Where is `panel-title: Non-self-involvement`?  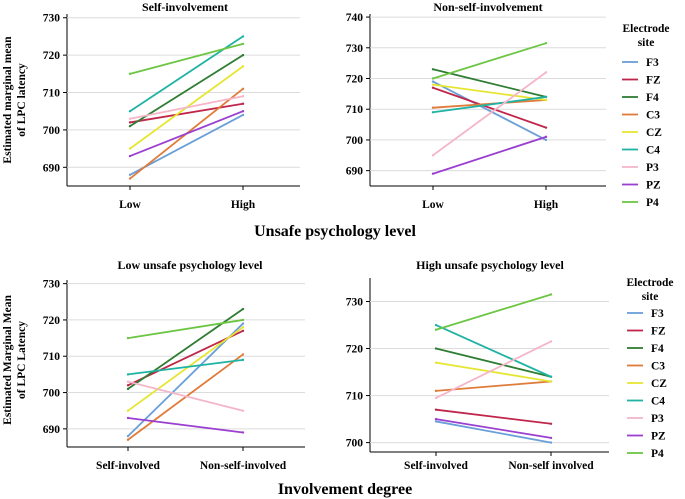
panel-title: Non-self-involvement is located at coordinates (487, 7).